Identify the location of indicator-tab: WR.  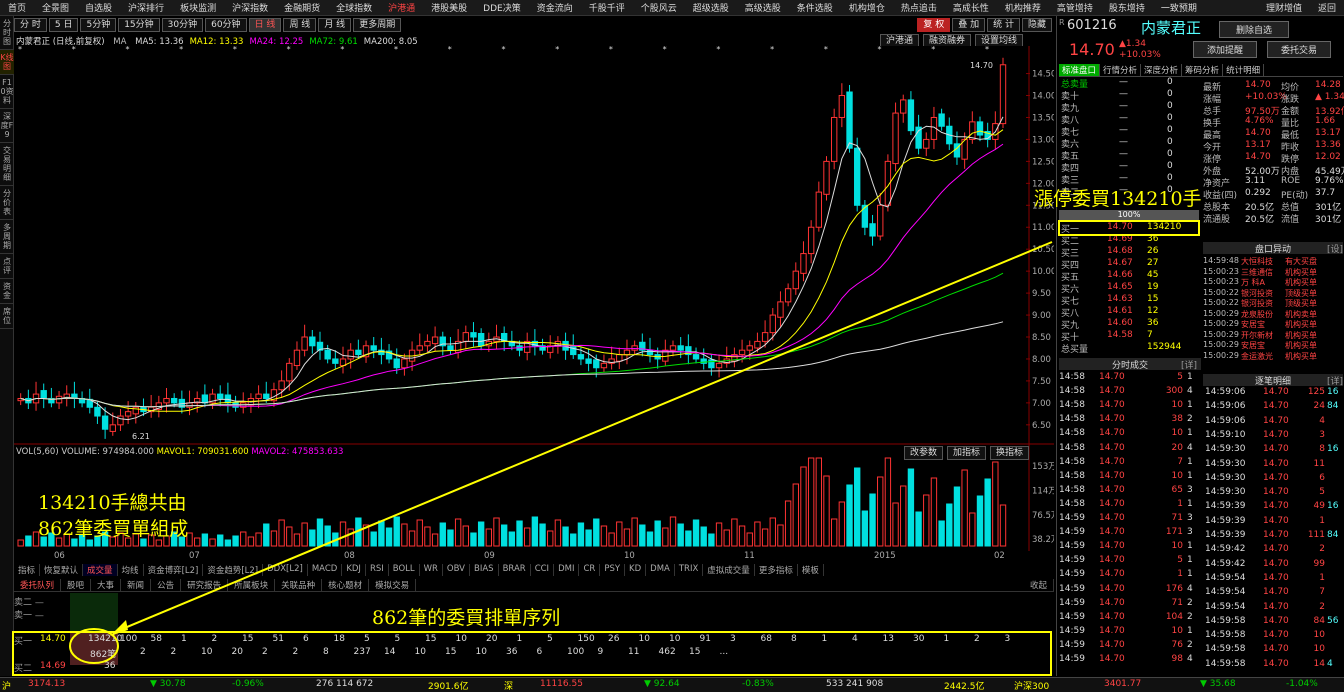
(431, 570).